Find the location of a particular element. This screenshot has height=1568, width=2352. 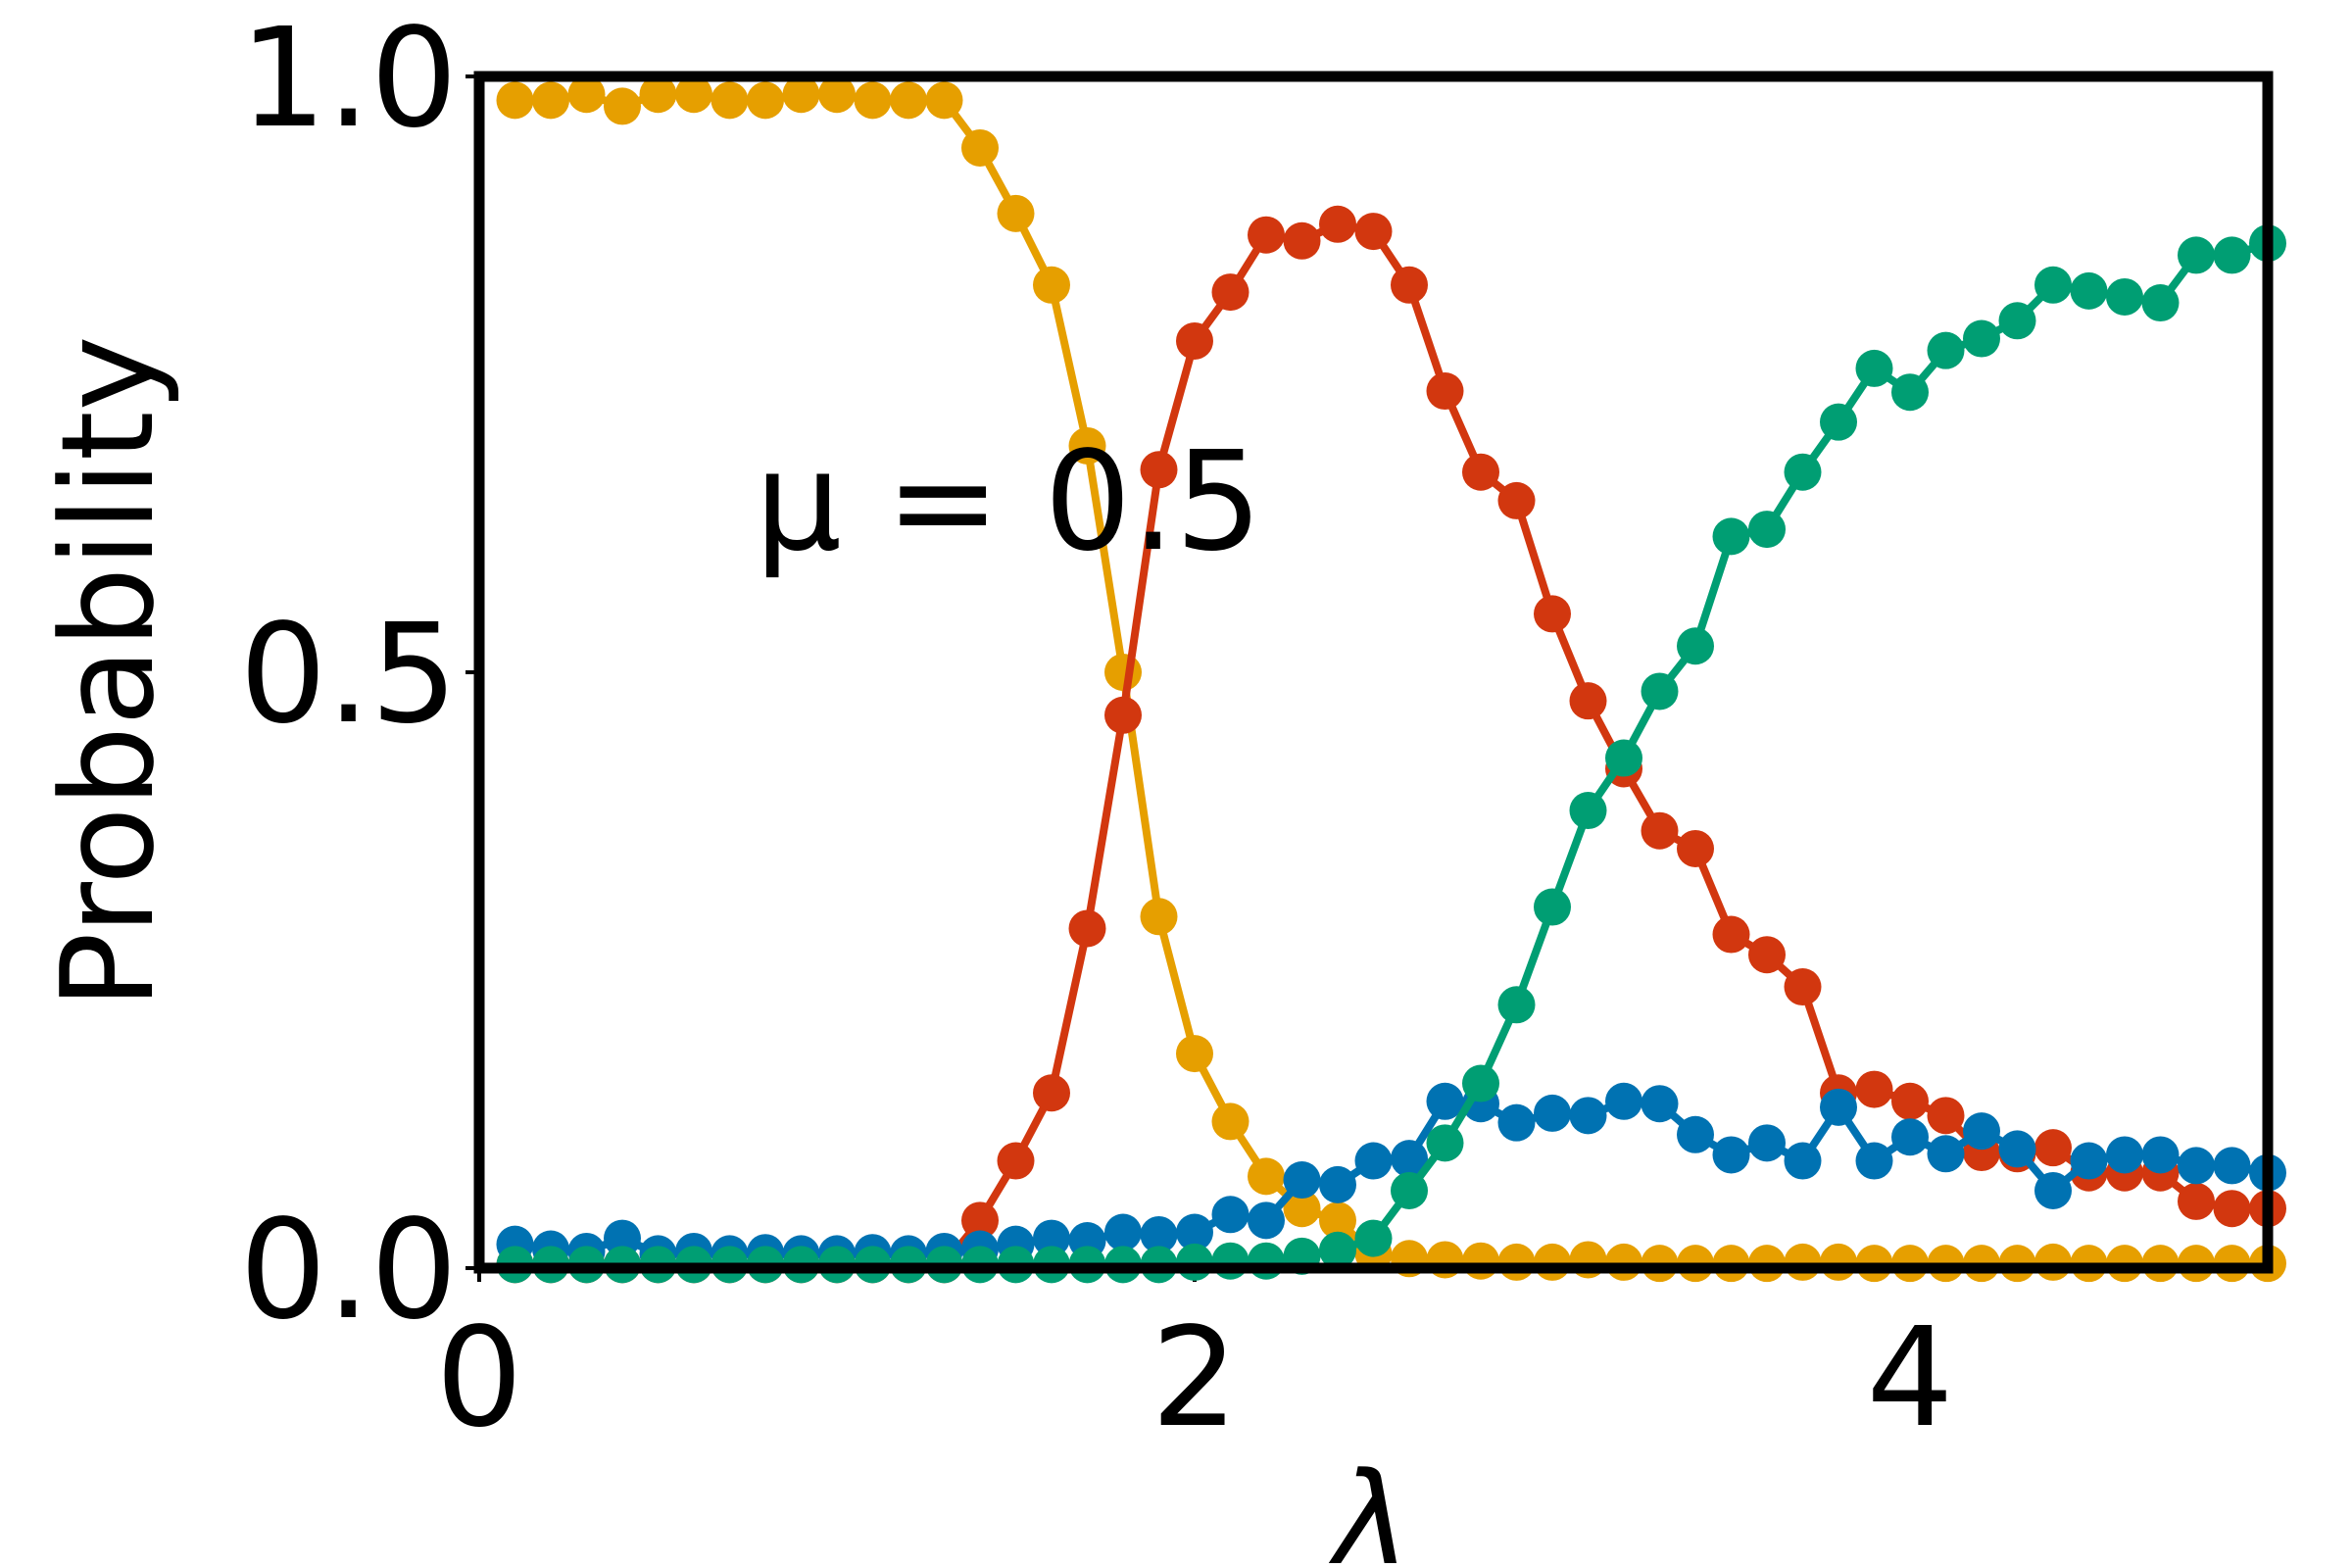

x-tick-label: 4 is located at coordinates (1909, 1378).